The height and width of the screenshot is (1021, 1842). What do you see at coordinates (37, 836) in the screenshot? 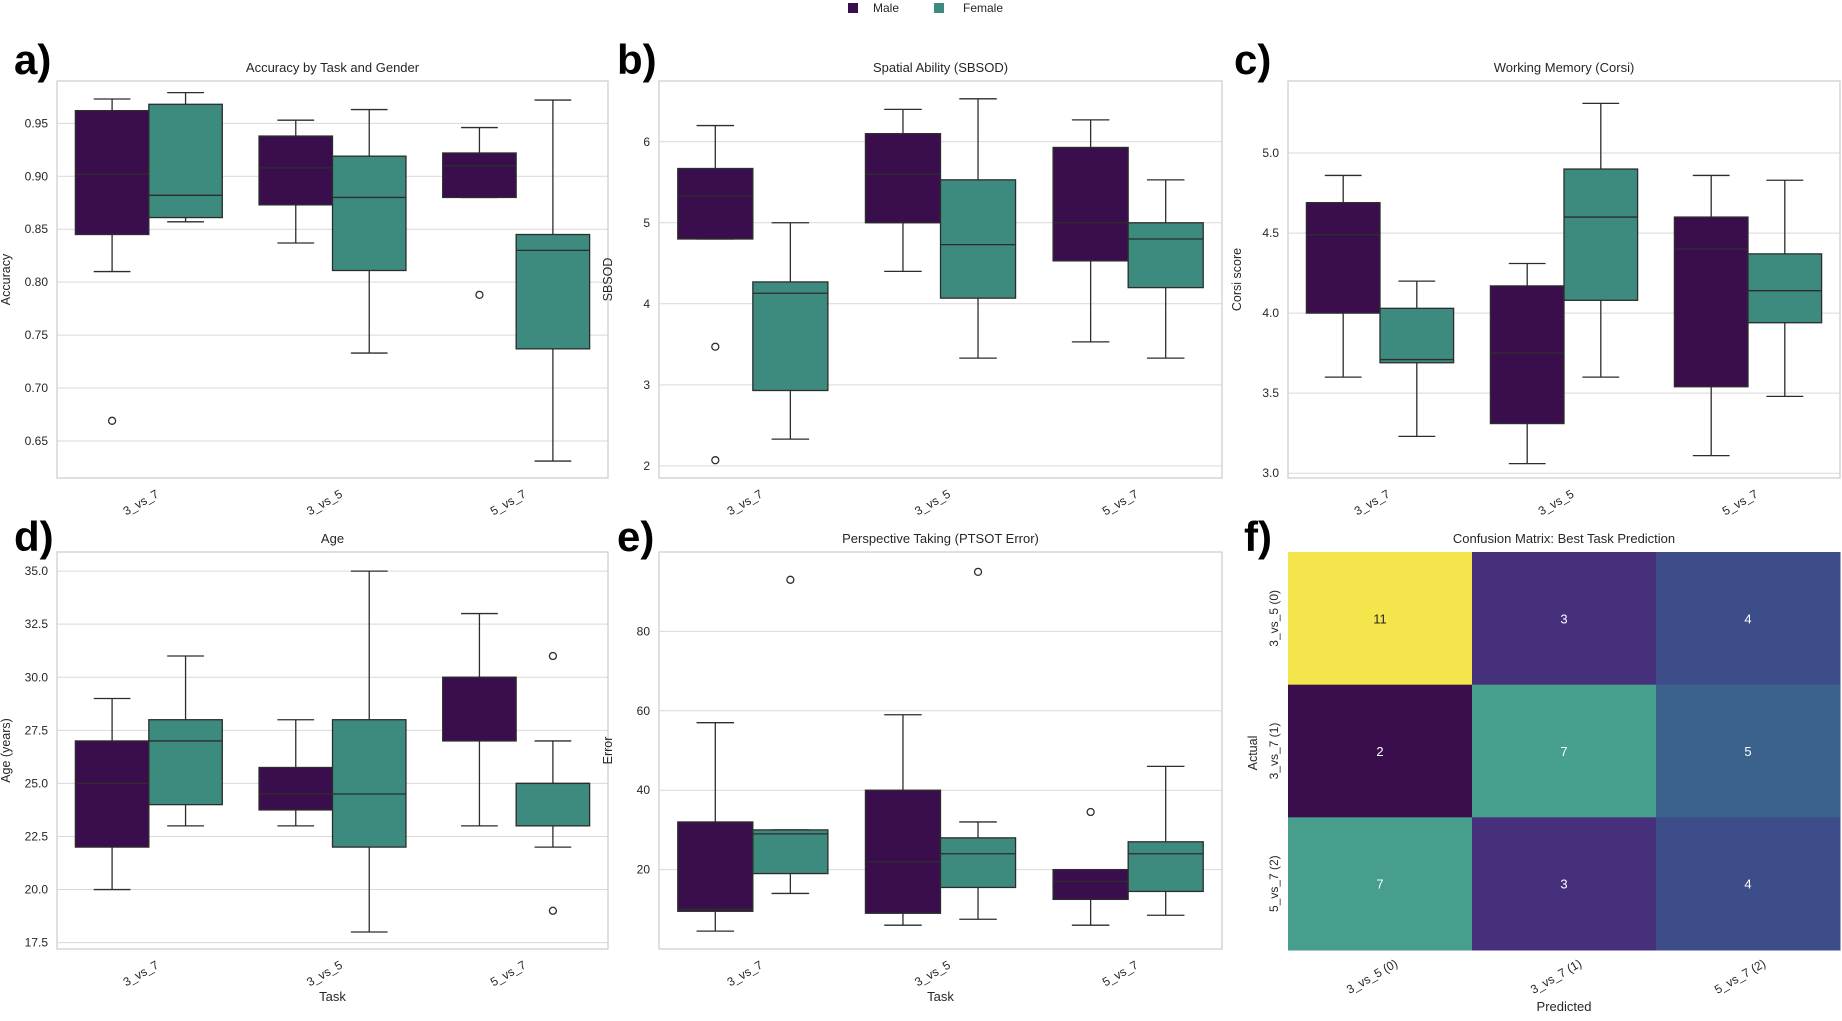
I see `y-tick-label: 22.5` at bounding box center [37, 836].